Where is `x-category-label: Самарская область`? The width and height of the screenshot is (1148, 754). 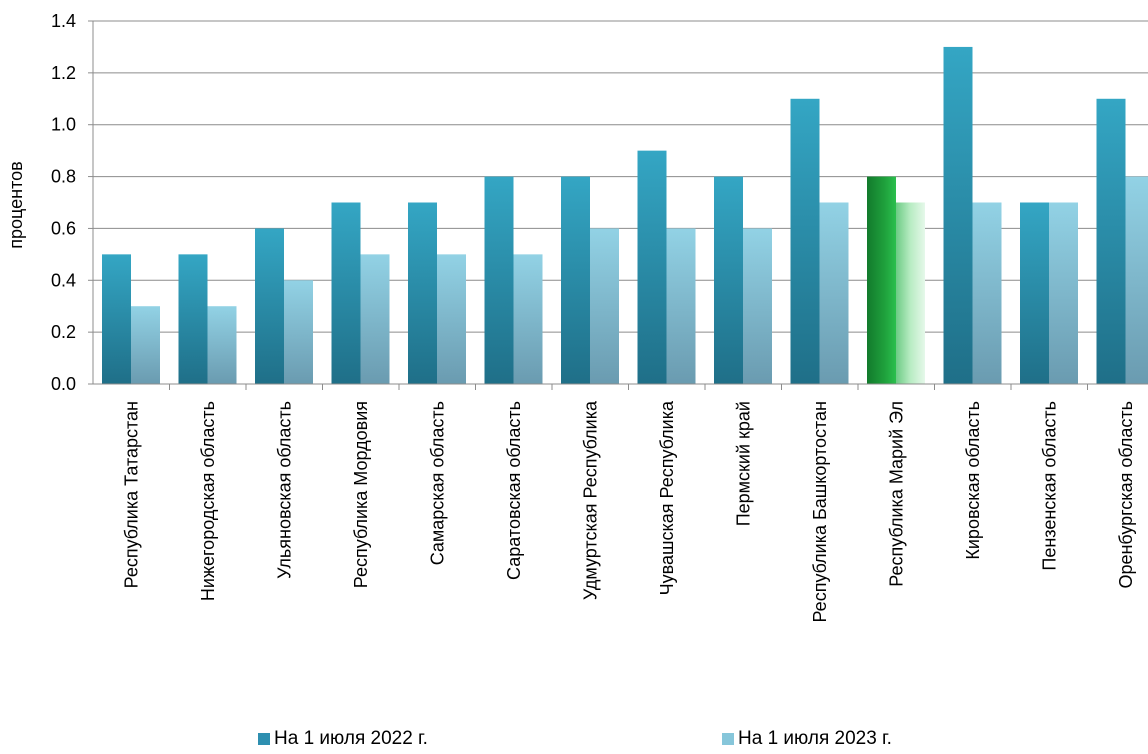 x-category-label: Самарская область is located at coordinates (437, 483).